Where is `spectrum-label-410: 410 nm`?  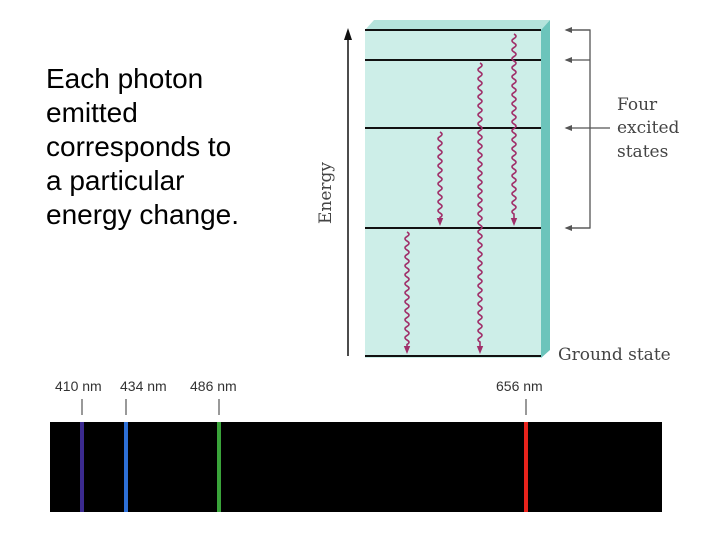 spectrum-label-410: 410 nm is located at coordinates (78, 386).